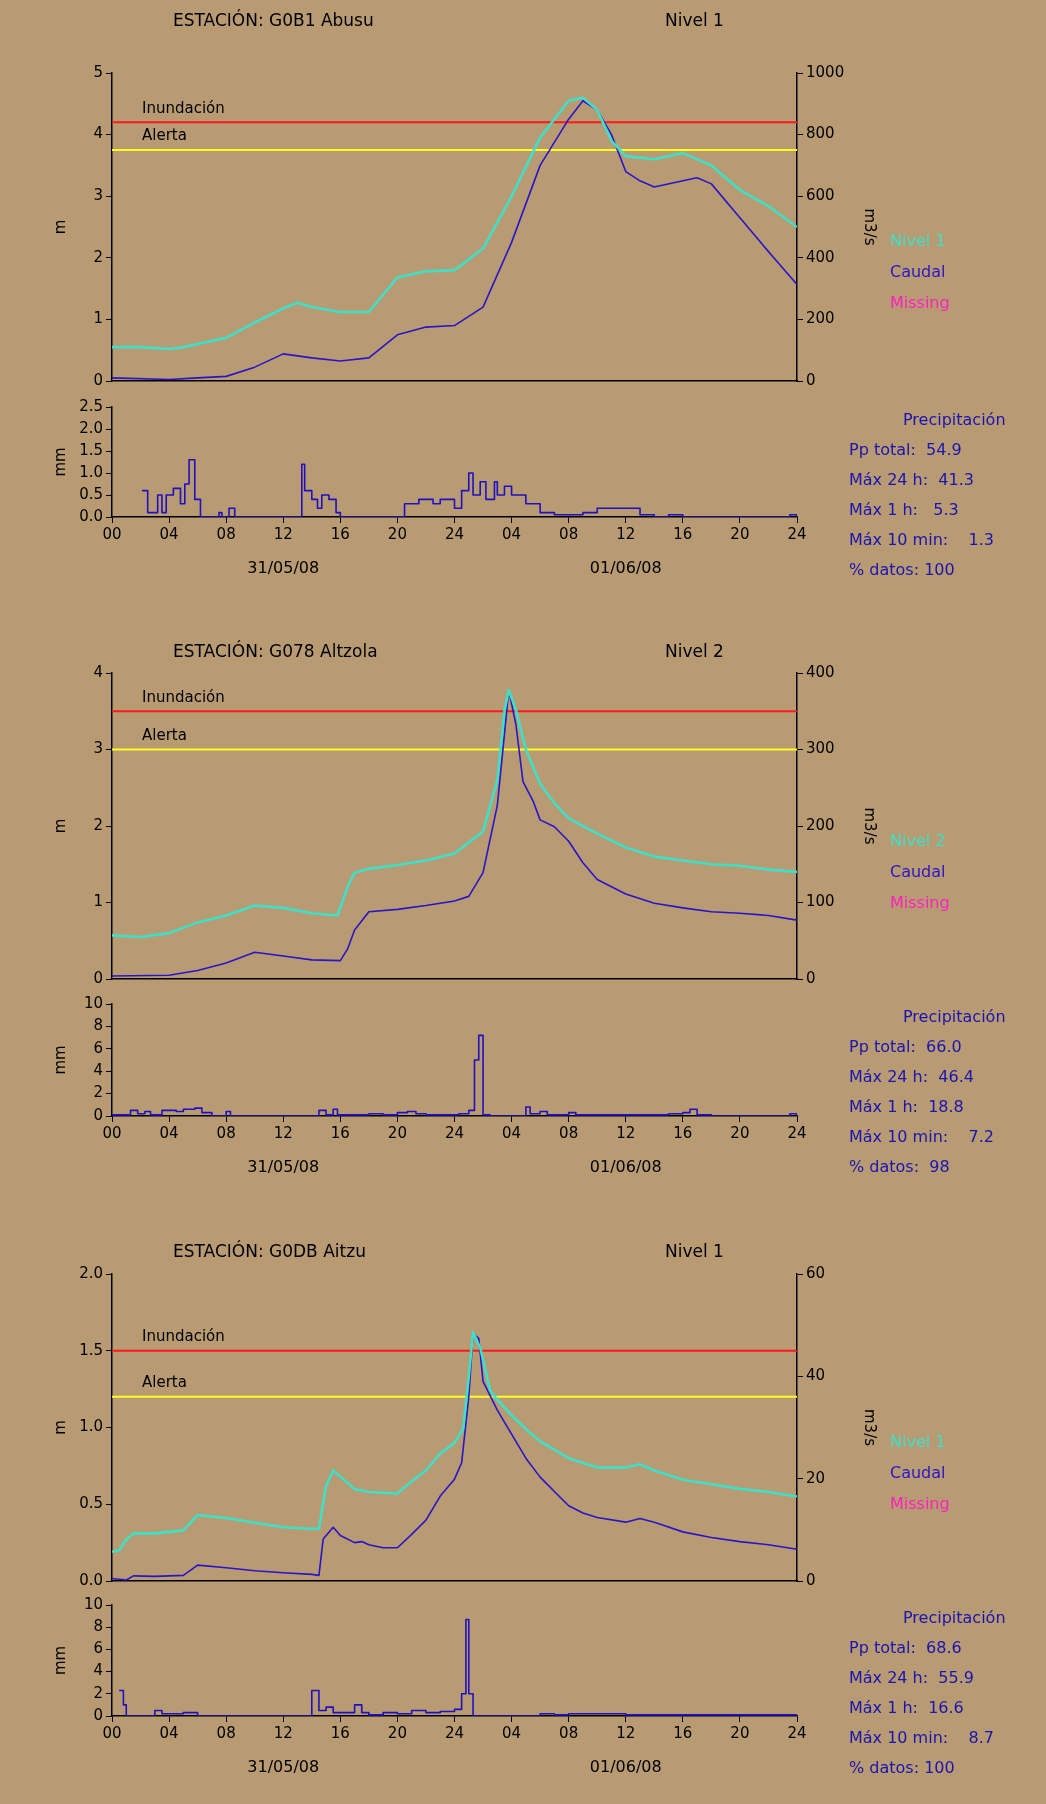 The image size is (1046, 1804). I want to click on text: Pp total: 54.9, so click(905, 449).